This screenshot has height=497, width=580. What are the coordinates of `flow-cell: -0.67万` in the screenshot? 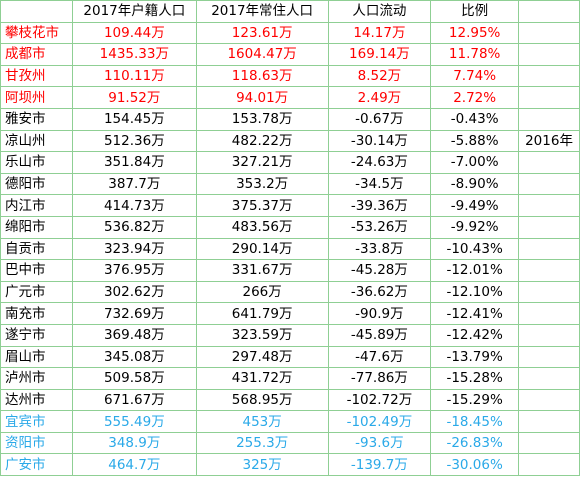 It's located at (379, 119).